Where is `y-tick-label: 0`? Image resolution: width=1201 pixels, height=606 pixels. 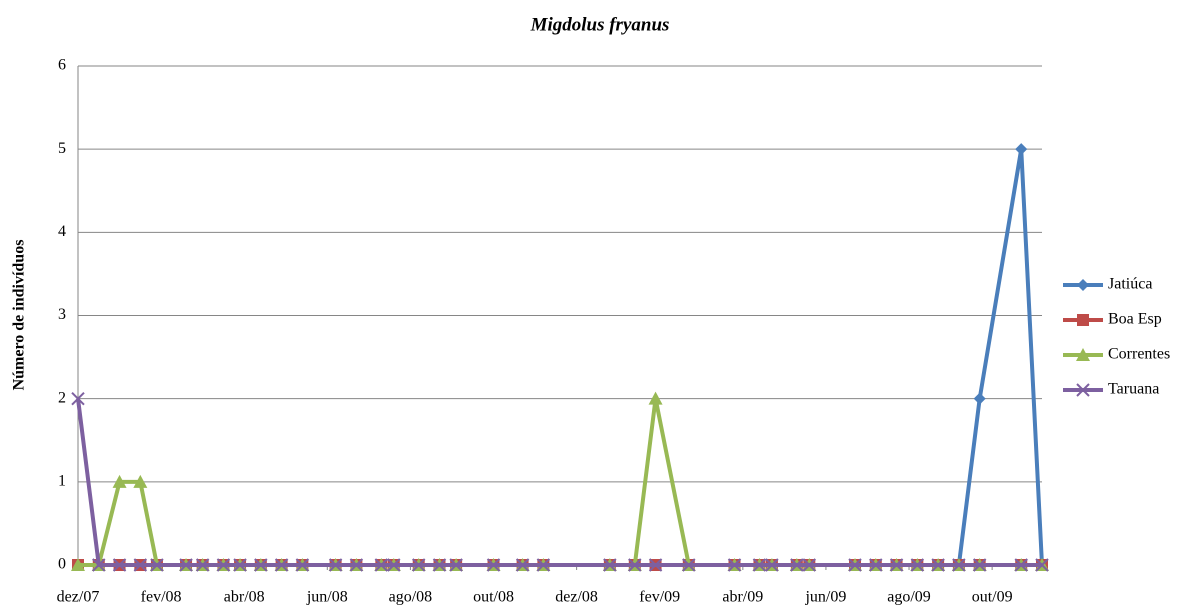
y-tick-label: 0 is located at coordinates (62, 564).